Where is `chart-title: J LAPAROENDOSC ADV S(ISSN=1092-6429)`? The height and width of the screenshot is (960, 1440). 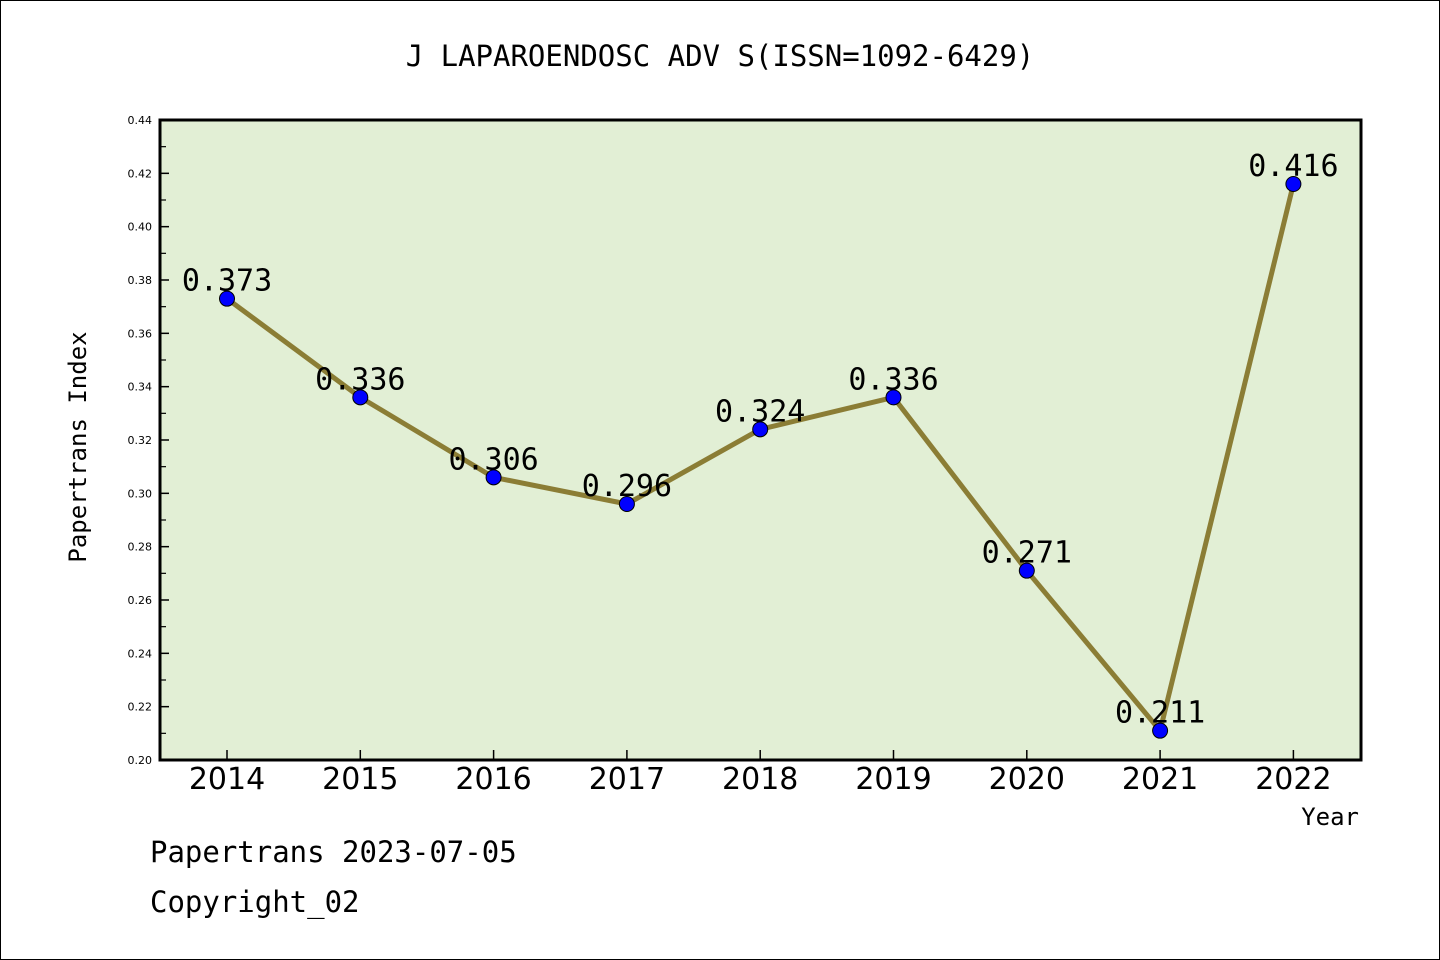
chart-title: J LAPAROENDOSC ADV S(ISSN=1092-6429) is located at coordinates (720, 56).